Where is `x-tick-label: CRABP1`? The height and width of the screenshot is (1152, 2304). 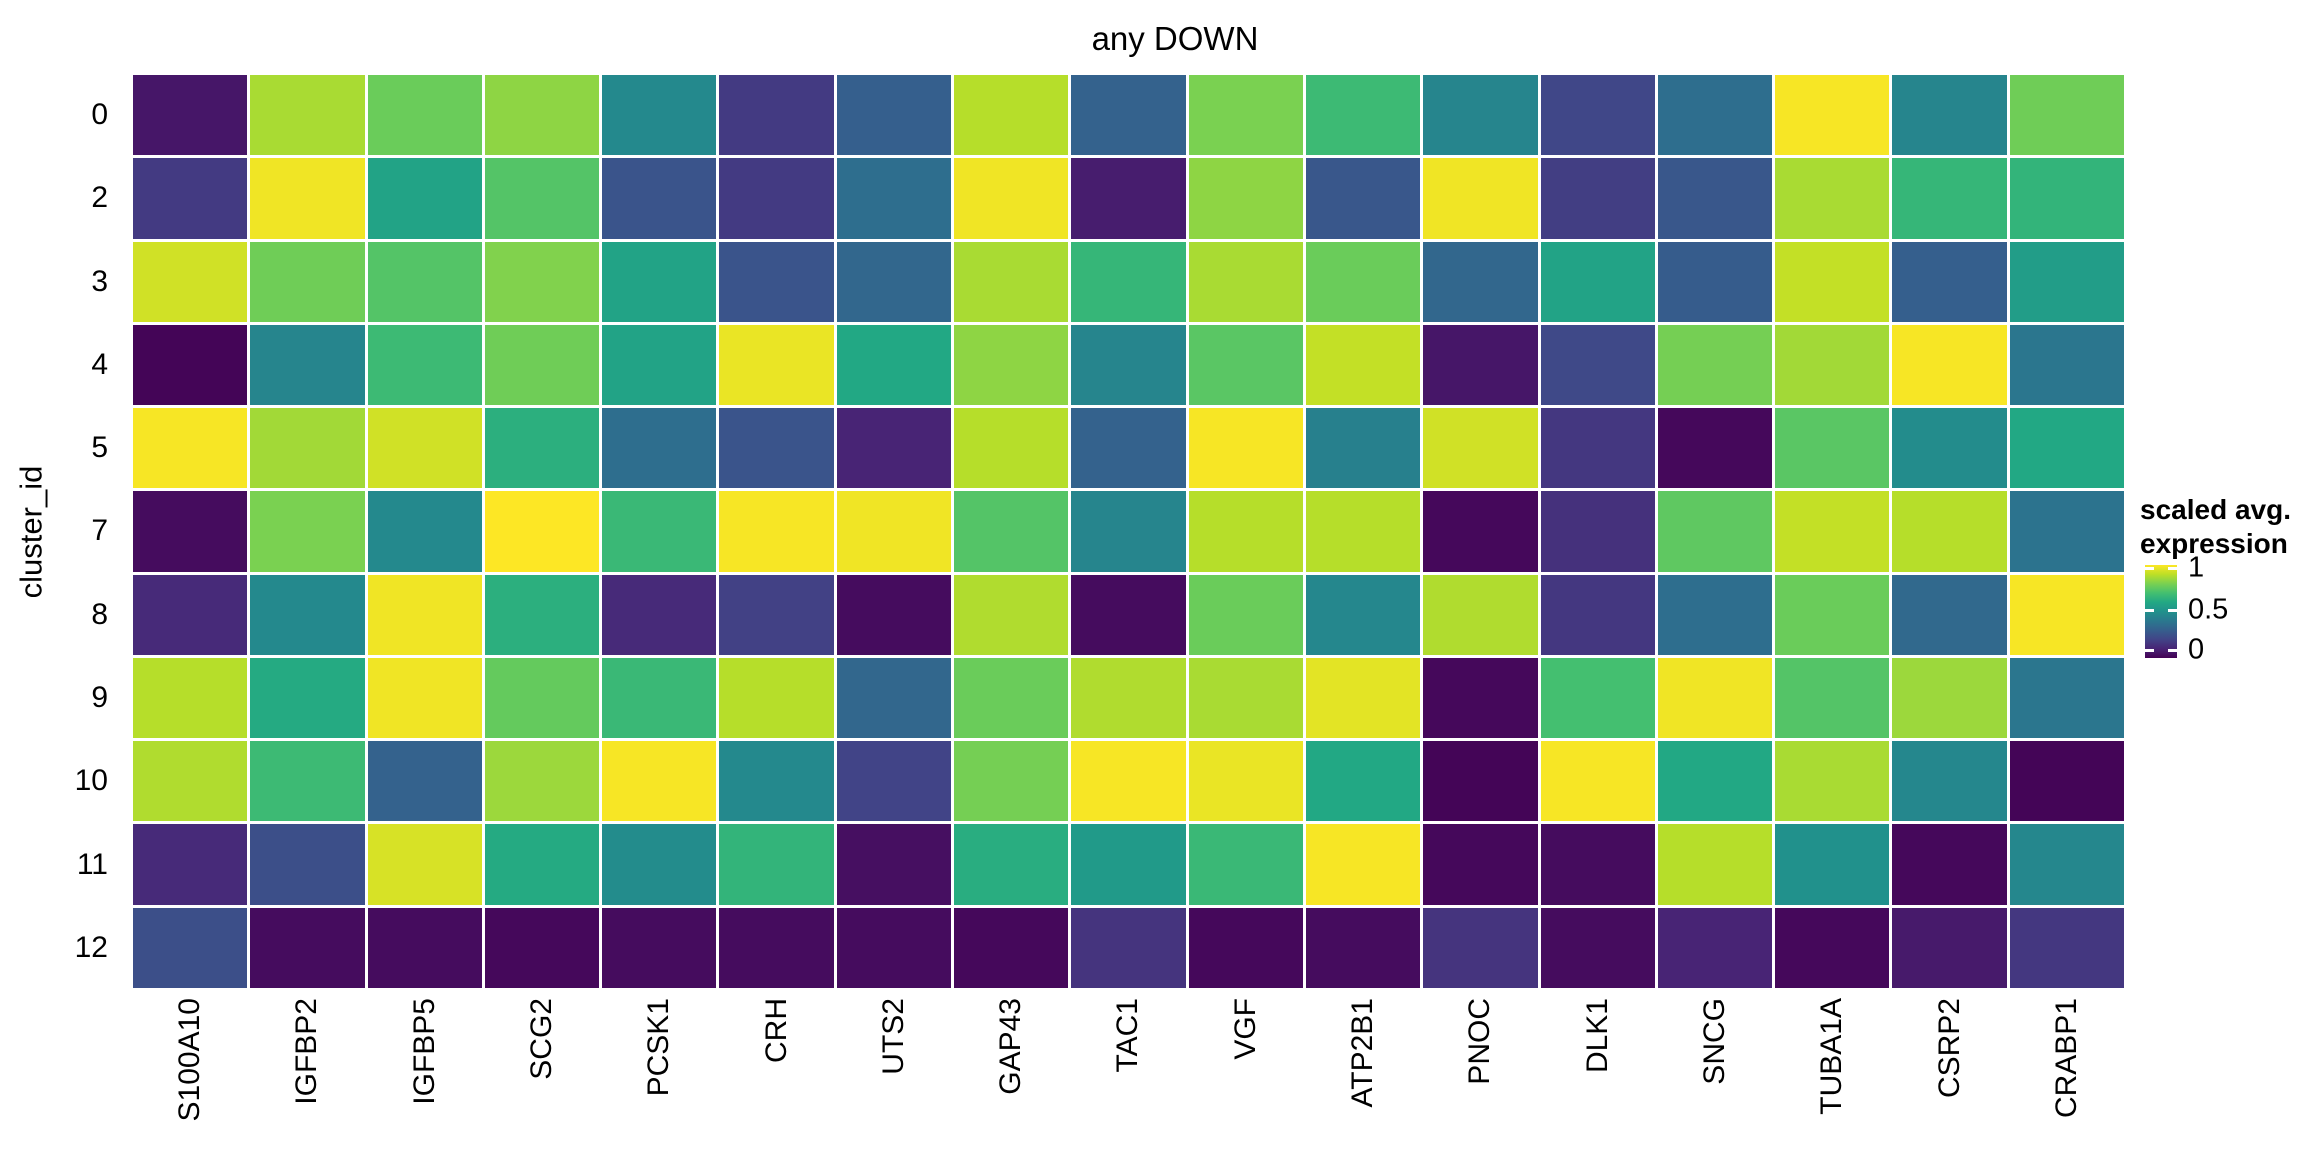 x-tick-label: CRABP1 is located at coordinates (2066, 1058).